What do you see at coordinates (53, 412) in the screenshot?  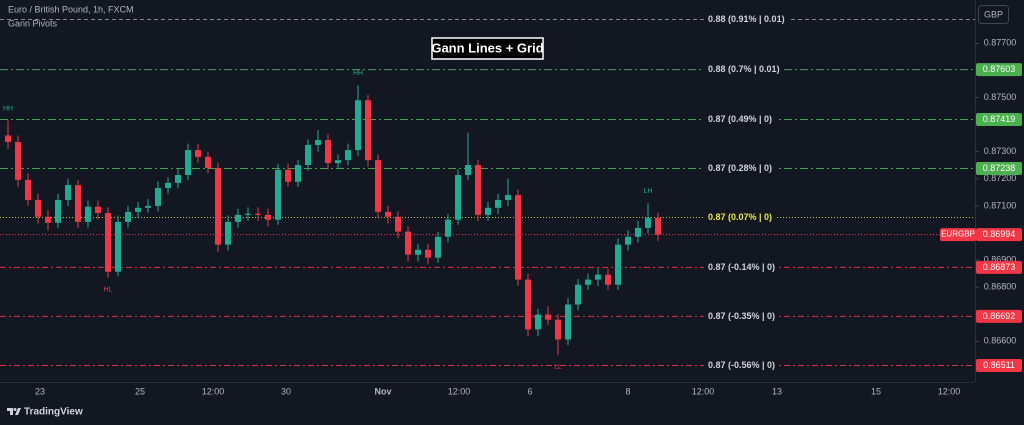 I see `brand-name: TradingView` at bounding box center [53, 412].